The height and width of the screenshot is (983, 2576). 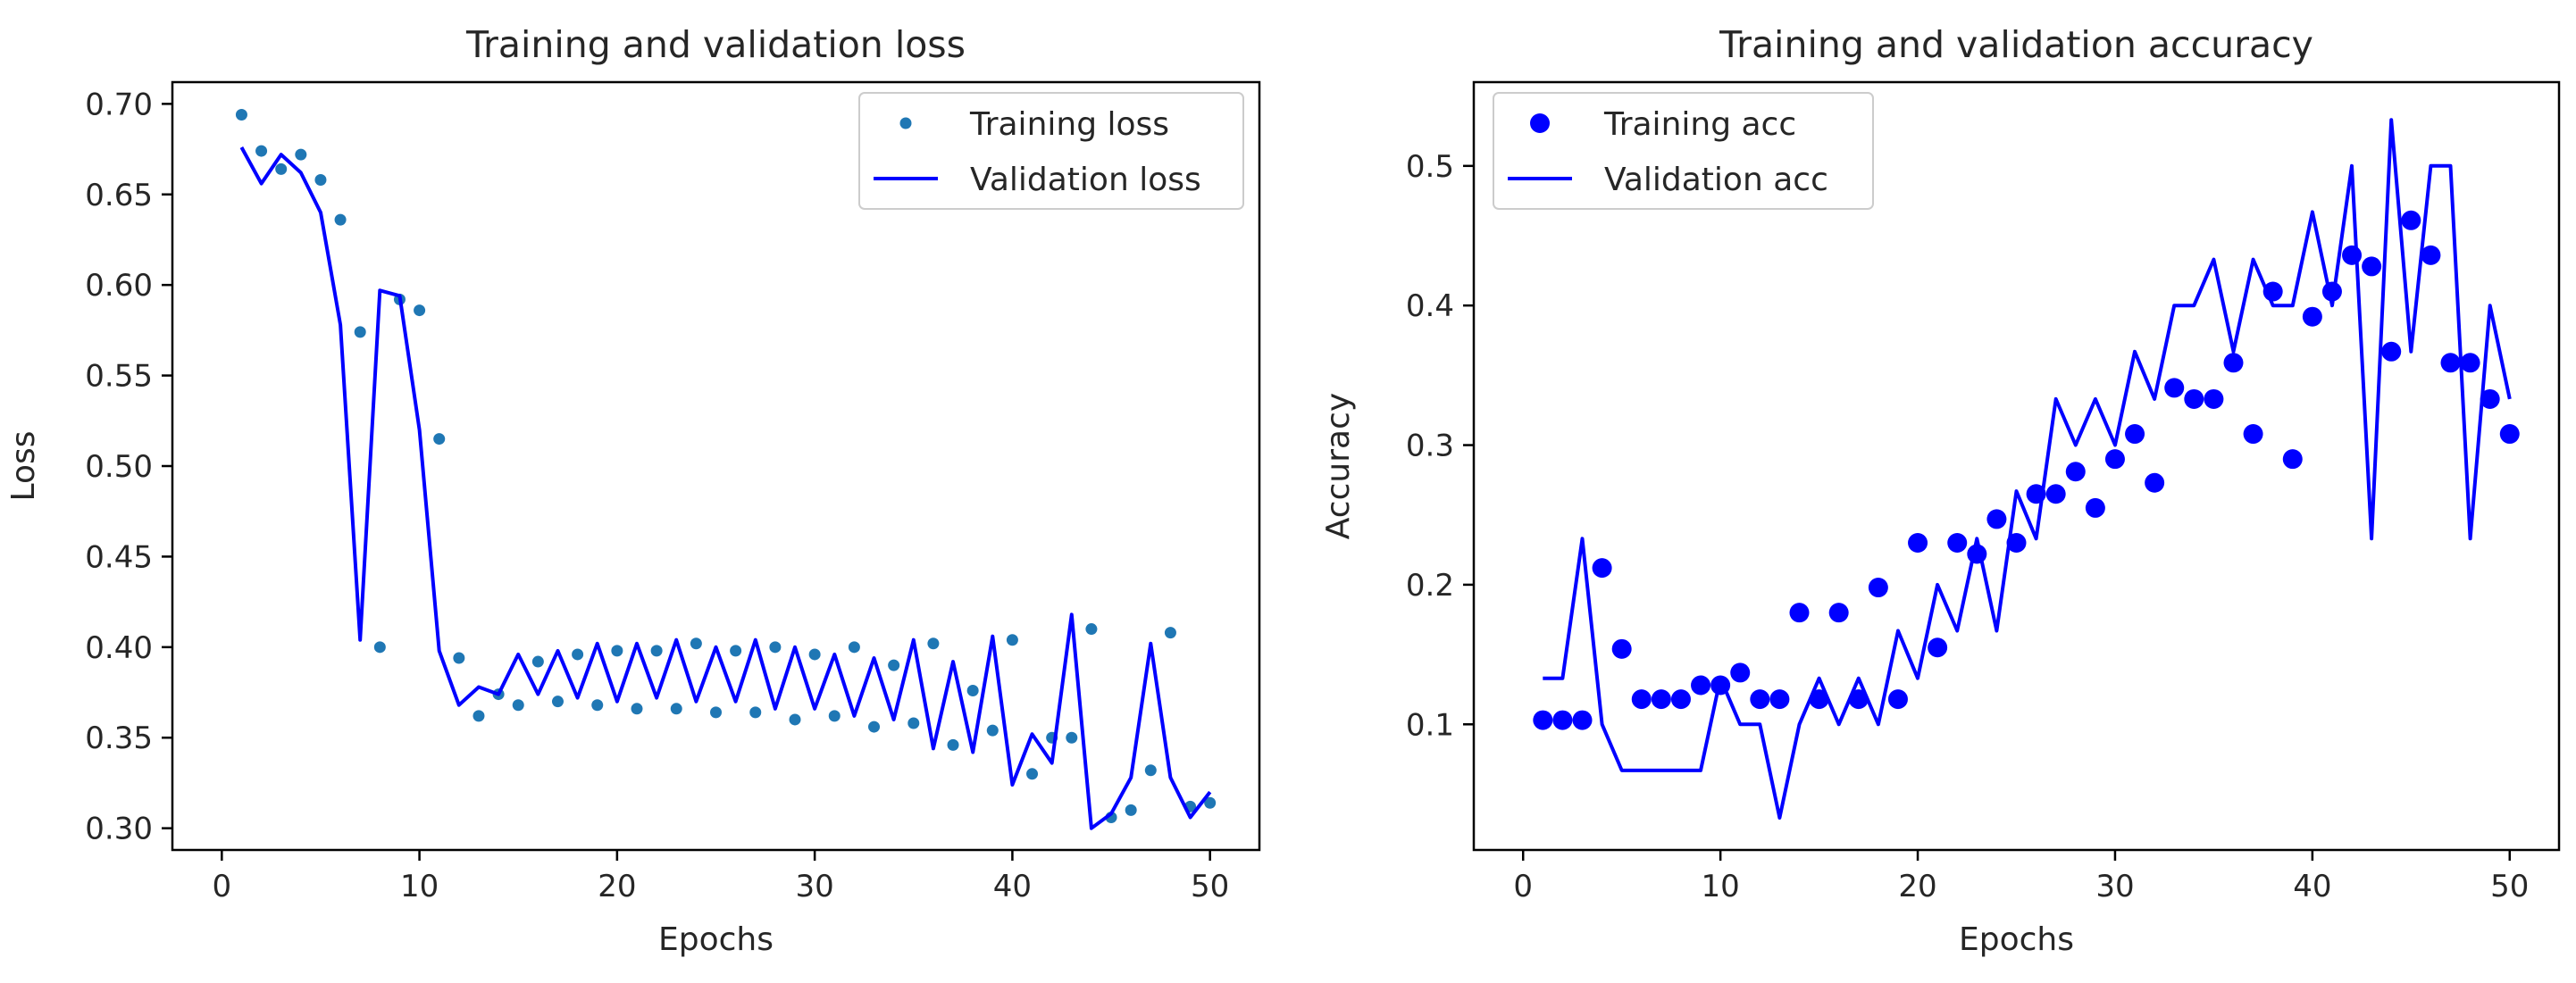 What do you see at coordinates (716, 44) in the screenshot?
I see `loss-chart-title: Training and validation loss` at bounding box center [716, 44].